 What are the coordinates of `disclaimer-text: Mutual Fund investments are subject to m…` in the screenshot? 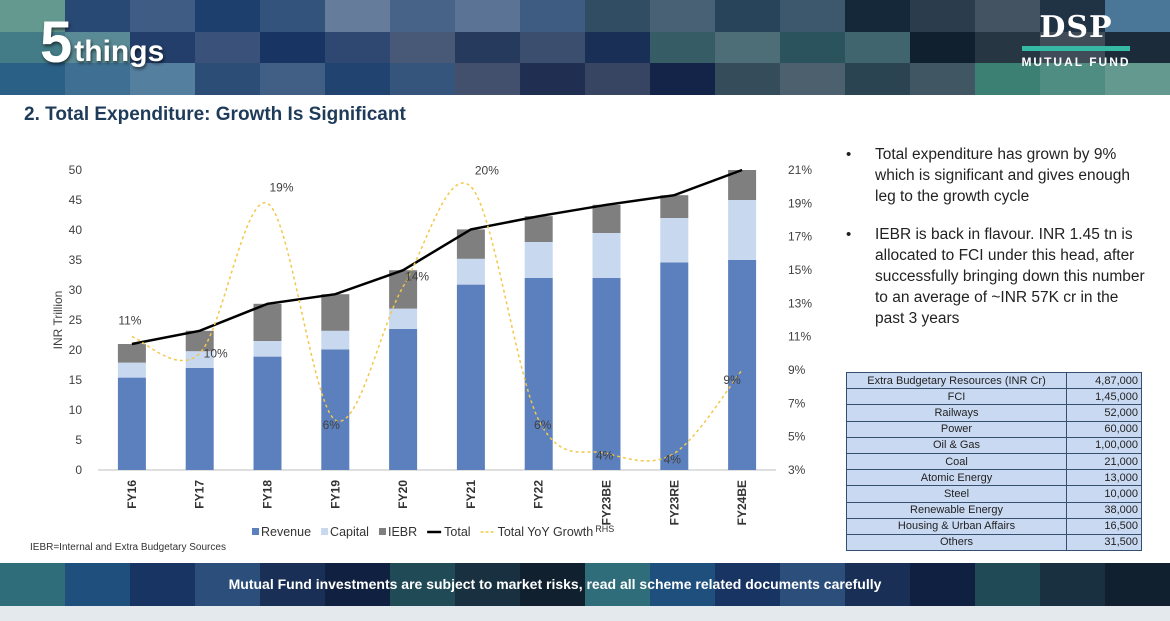 It's located at (555, 584).